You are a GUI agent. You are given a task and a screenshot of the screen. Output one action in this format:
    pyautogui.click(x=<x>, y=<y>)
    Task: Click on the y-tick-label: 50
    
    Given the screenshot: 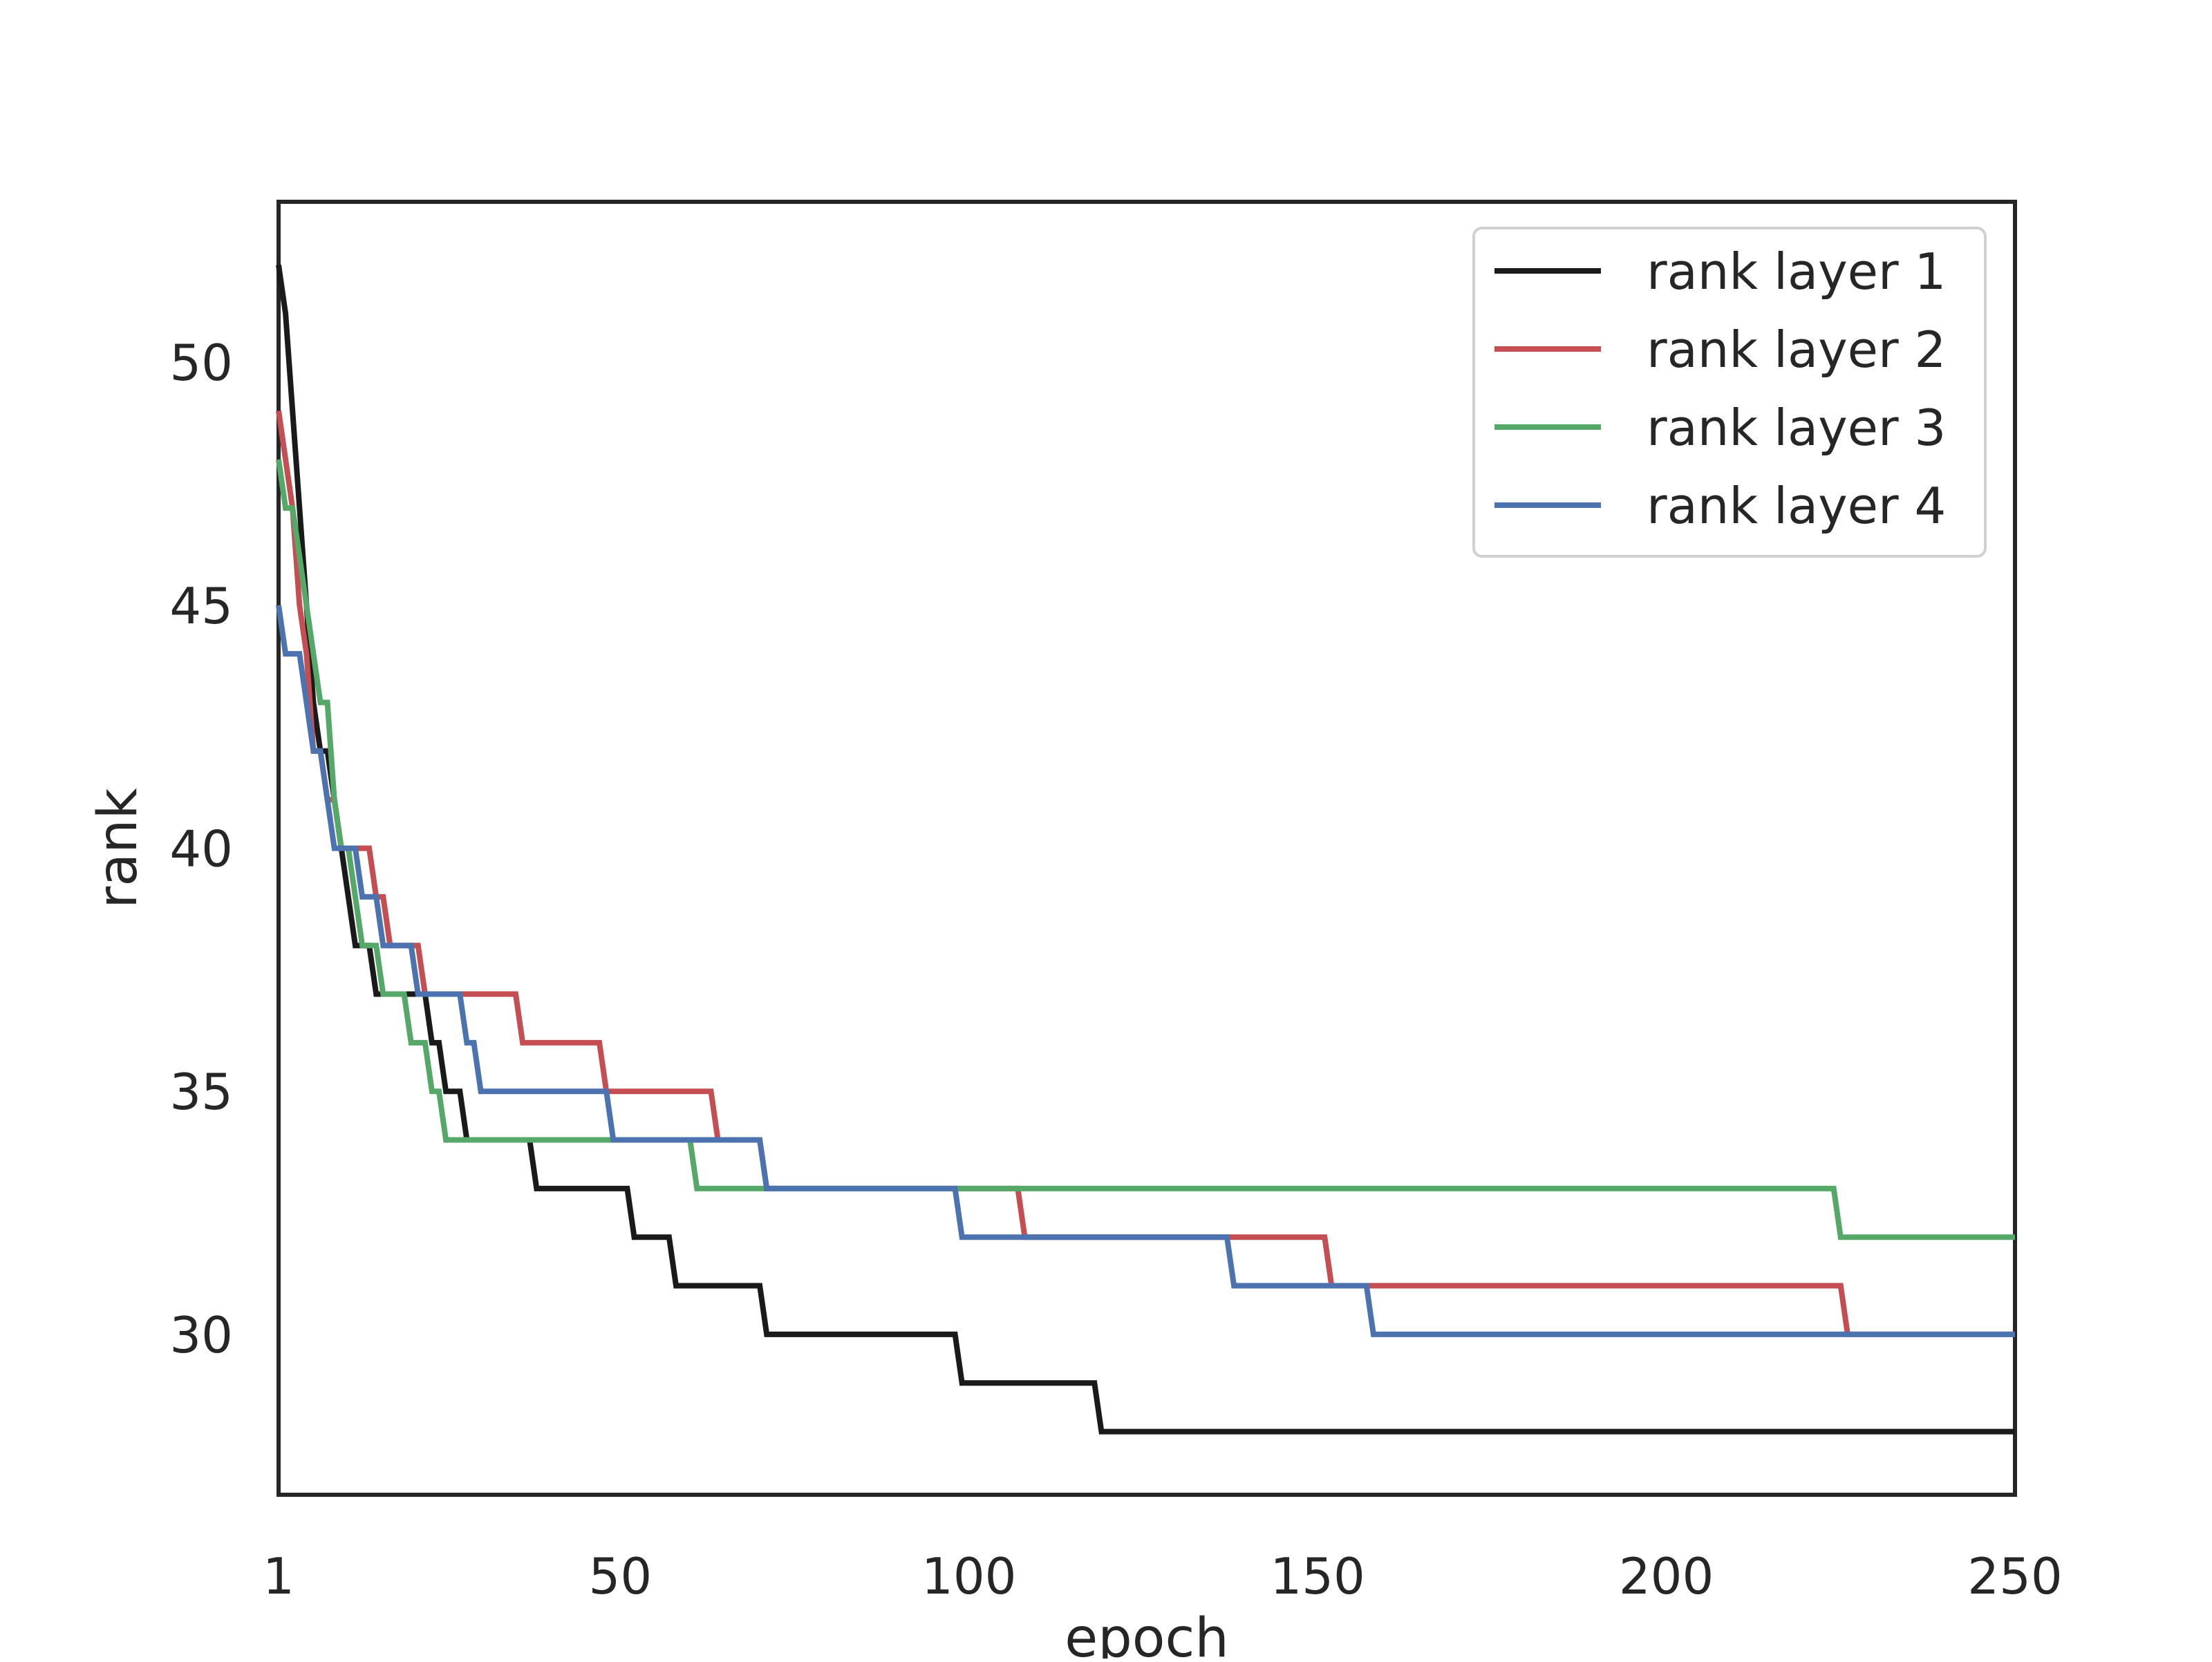 What is the action you would take?
    pyautogui.click(x=201, y=363)
    